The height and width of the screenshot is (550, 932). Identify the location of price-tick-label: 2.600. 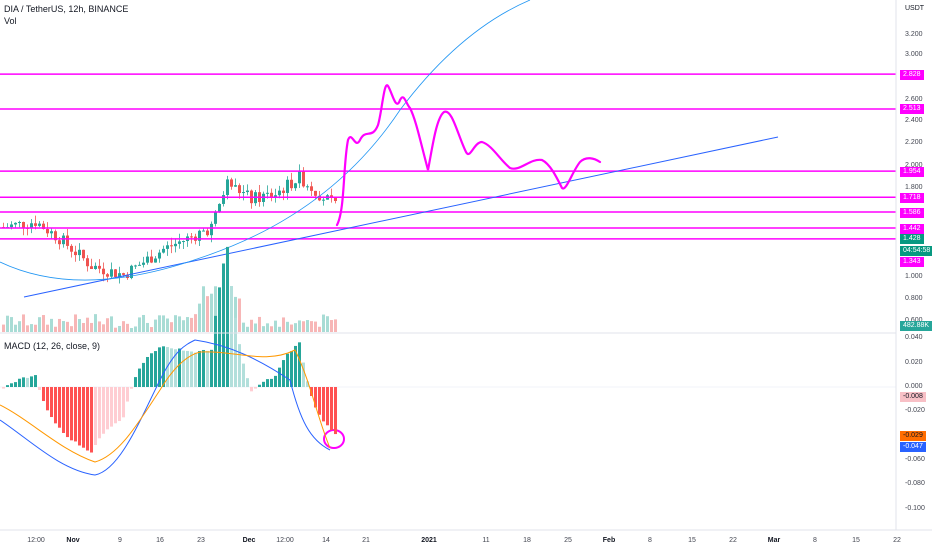
(914, 99).